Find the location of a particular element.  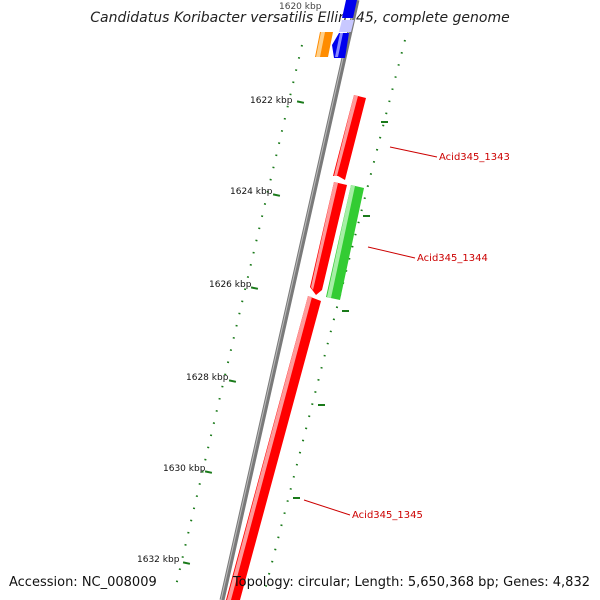

ruler-label-1626: 1626 kbp is located at coordinates (230, 285).